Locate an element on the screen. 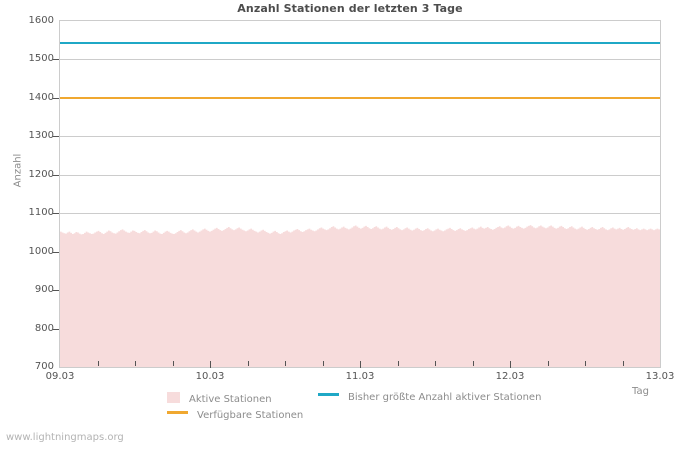 The height and width of the screenshot is (450, 700). legend-item: Bisher größte Anzahl aktiver Stationen is located at coordinates (429, 397).